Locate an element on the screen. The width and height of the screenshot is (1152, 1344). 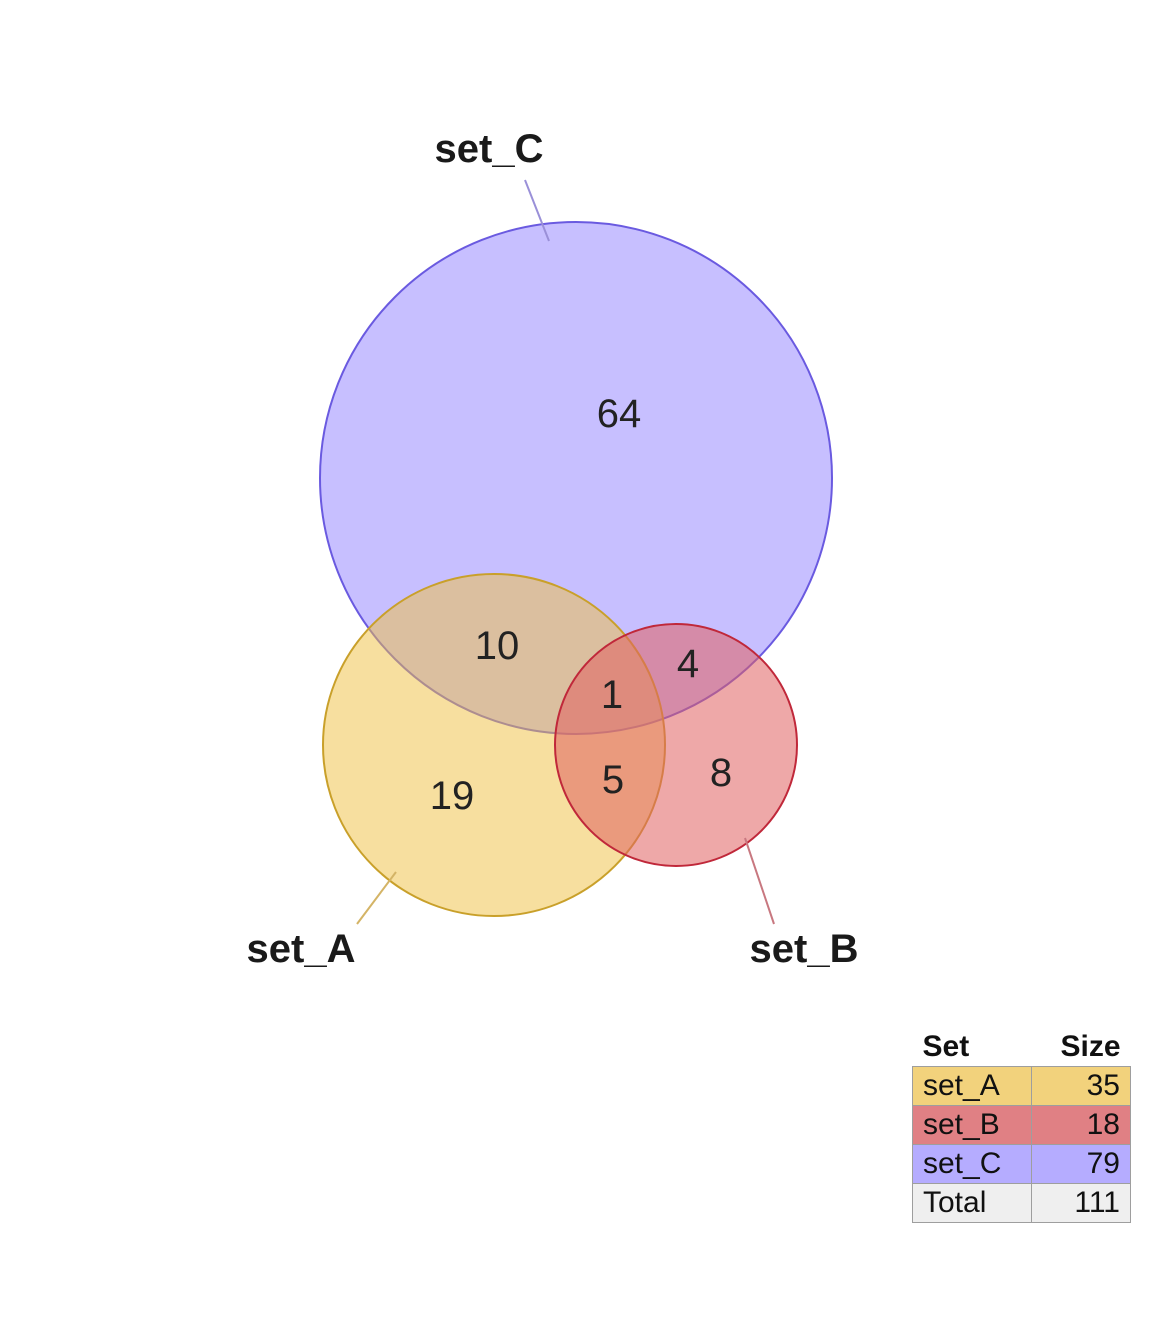
table-row: Total 111 is located at coordinates (1021, 1203).